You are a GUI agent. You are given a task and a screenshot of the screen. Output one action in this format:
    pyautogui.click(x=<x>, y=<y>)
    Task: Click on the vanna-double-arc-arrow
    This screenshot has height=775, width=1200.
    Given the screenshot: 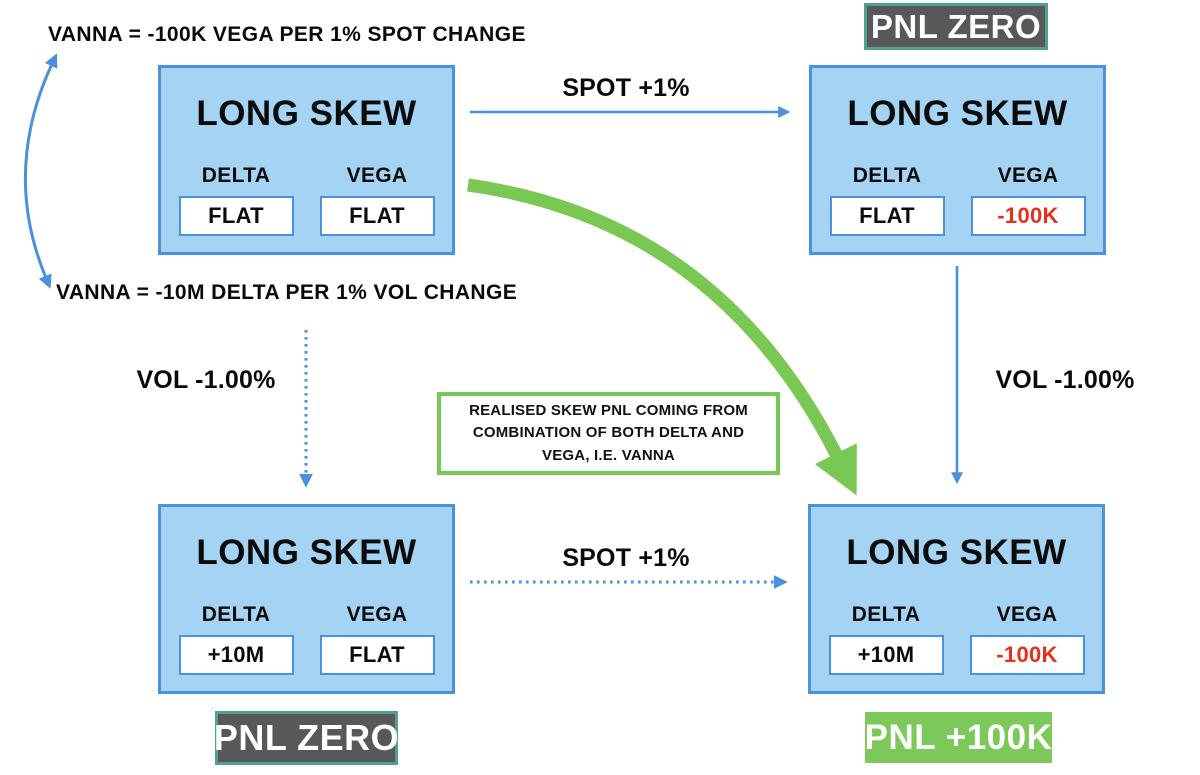 What is the action you would take?
    pyautogui.click(x=40, y=171)
    